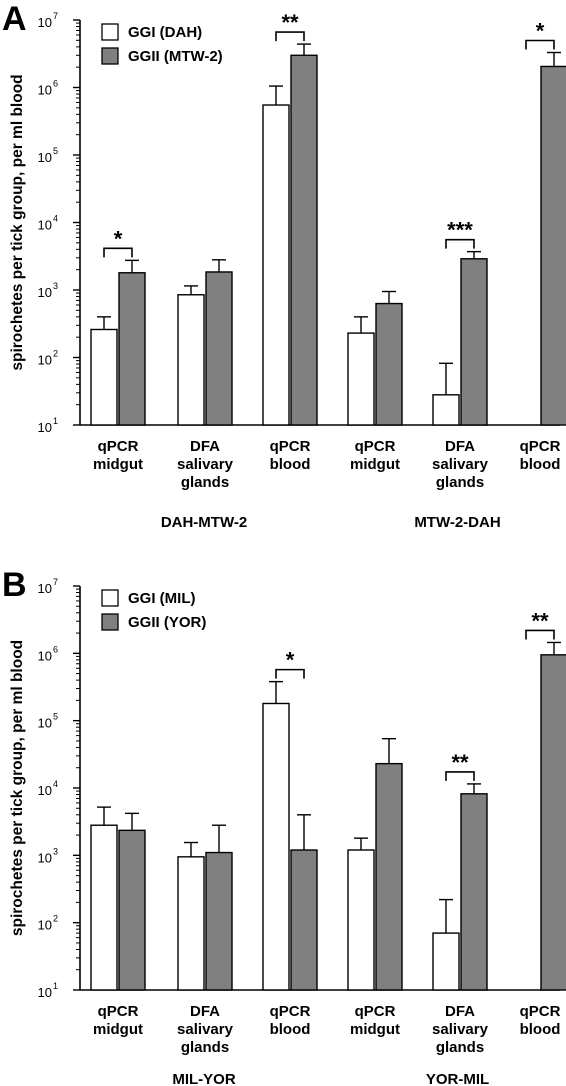  I want to click on panel-letter: B, so click(14, 585).